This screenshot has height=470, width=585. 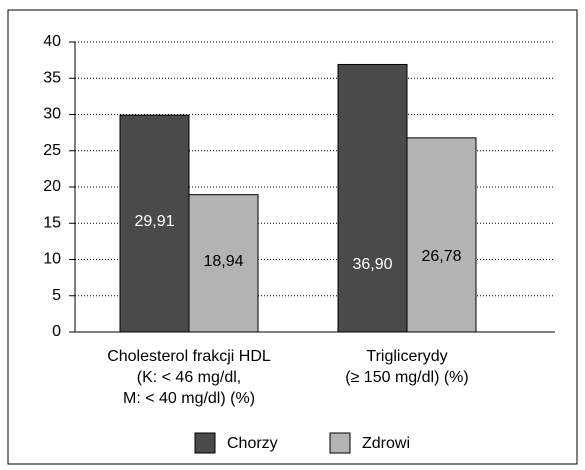 What do you see at coordinates (56, 295) in the screenshot?
I see `y-tick-label: 5` at bounding box center [56, 295].